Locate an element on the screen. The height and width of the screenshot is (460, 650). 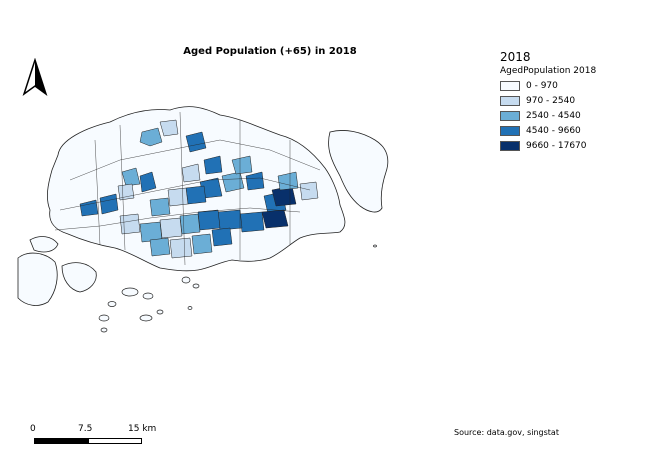
southern-islands is located at coordinates (237, 288).